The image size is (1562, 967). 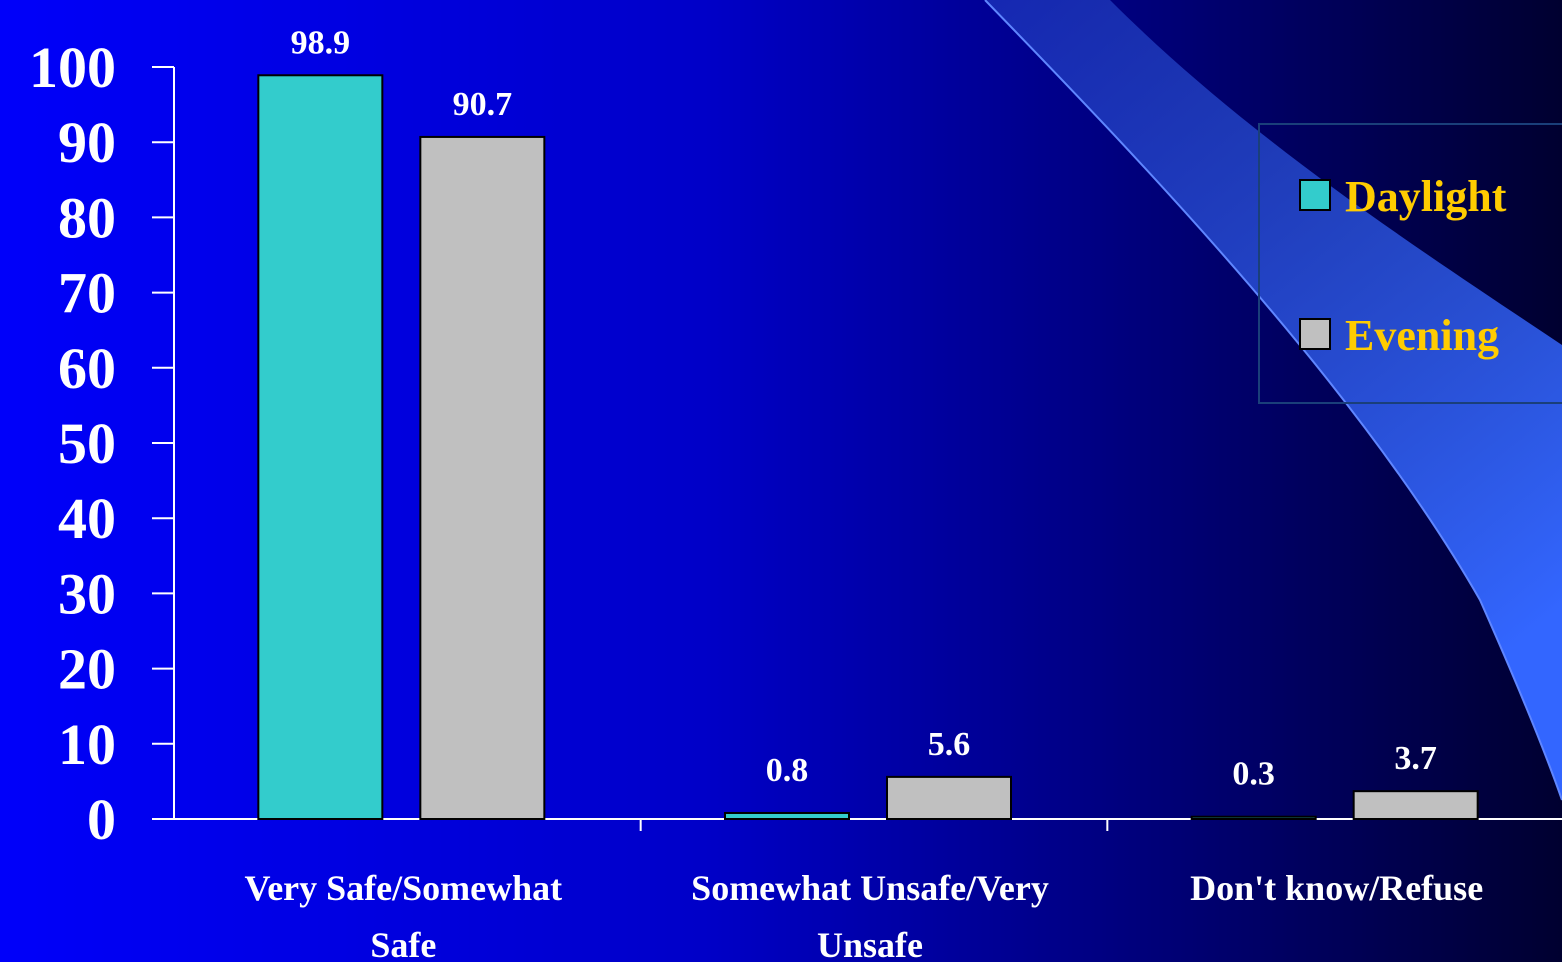 I want to click on legend-label: Evening, so click(x=1422, y=335).